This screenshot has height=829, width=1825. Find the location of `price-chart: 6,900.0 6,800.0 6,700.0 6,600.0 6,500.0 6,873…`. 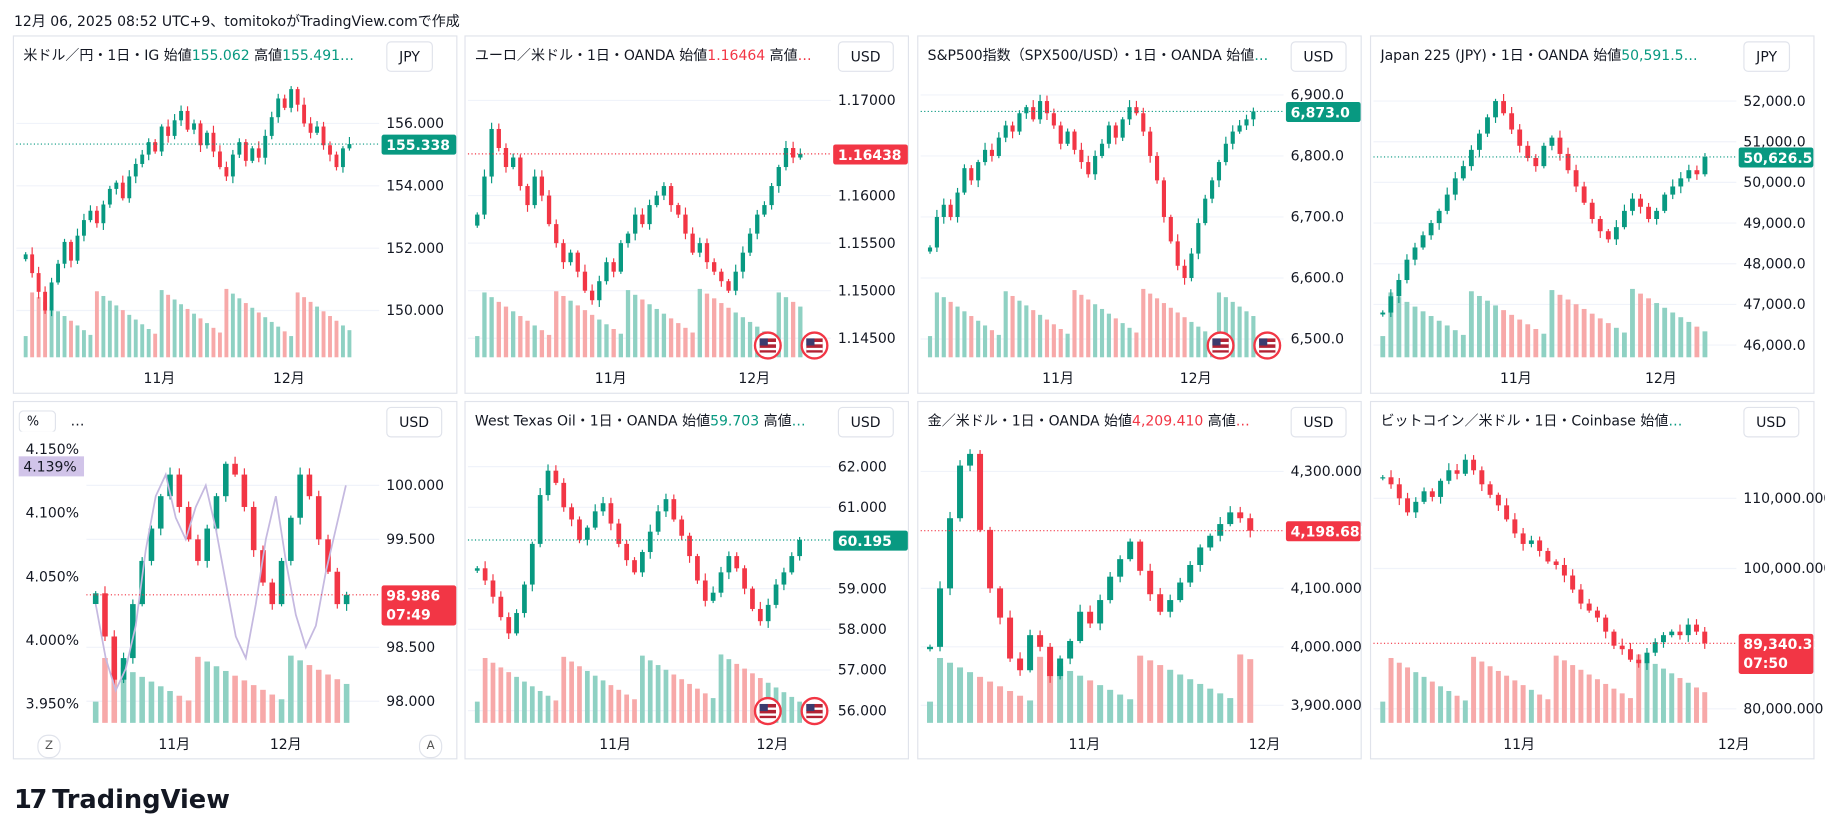

price-chart: 6,900.0 6,800.0 6,700.0 6,600.0 6,500.0 6,873… is located at coordinates (1140, 216).